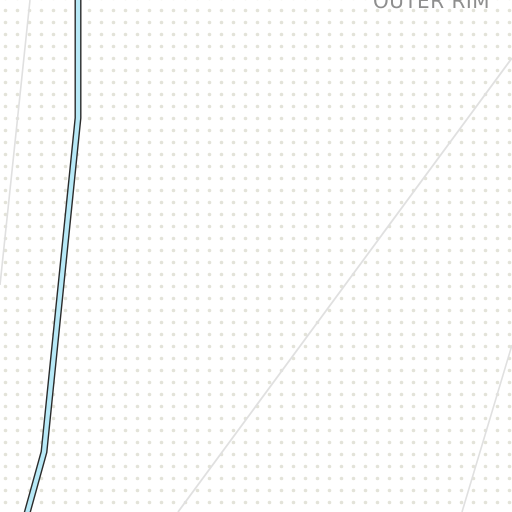 Image resolution: width=512 pixels, height=512 pixels. Describe the element at coordinates (53, 256) in the screenshot. I see `waterway-fill` at that location.